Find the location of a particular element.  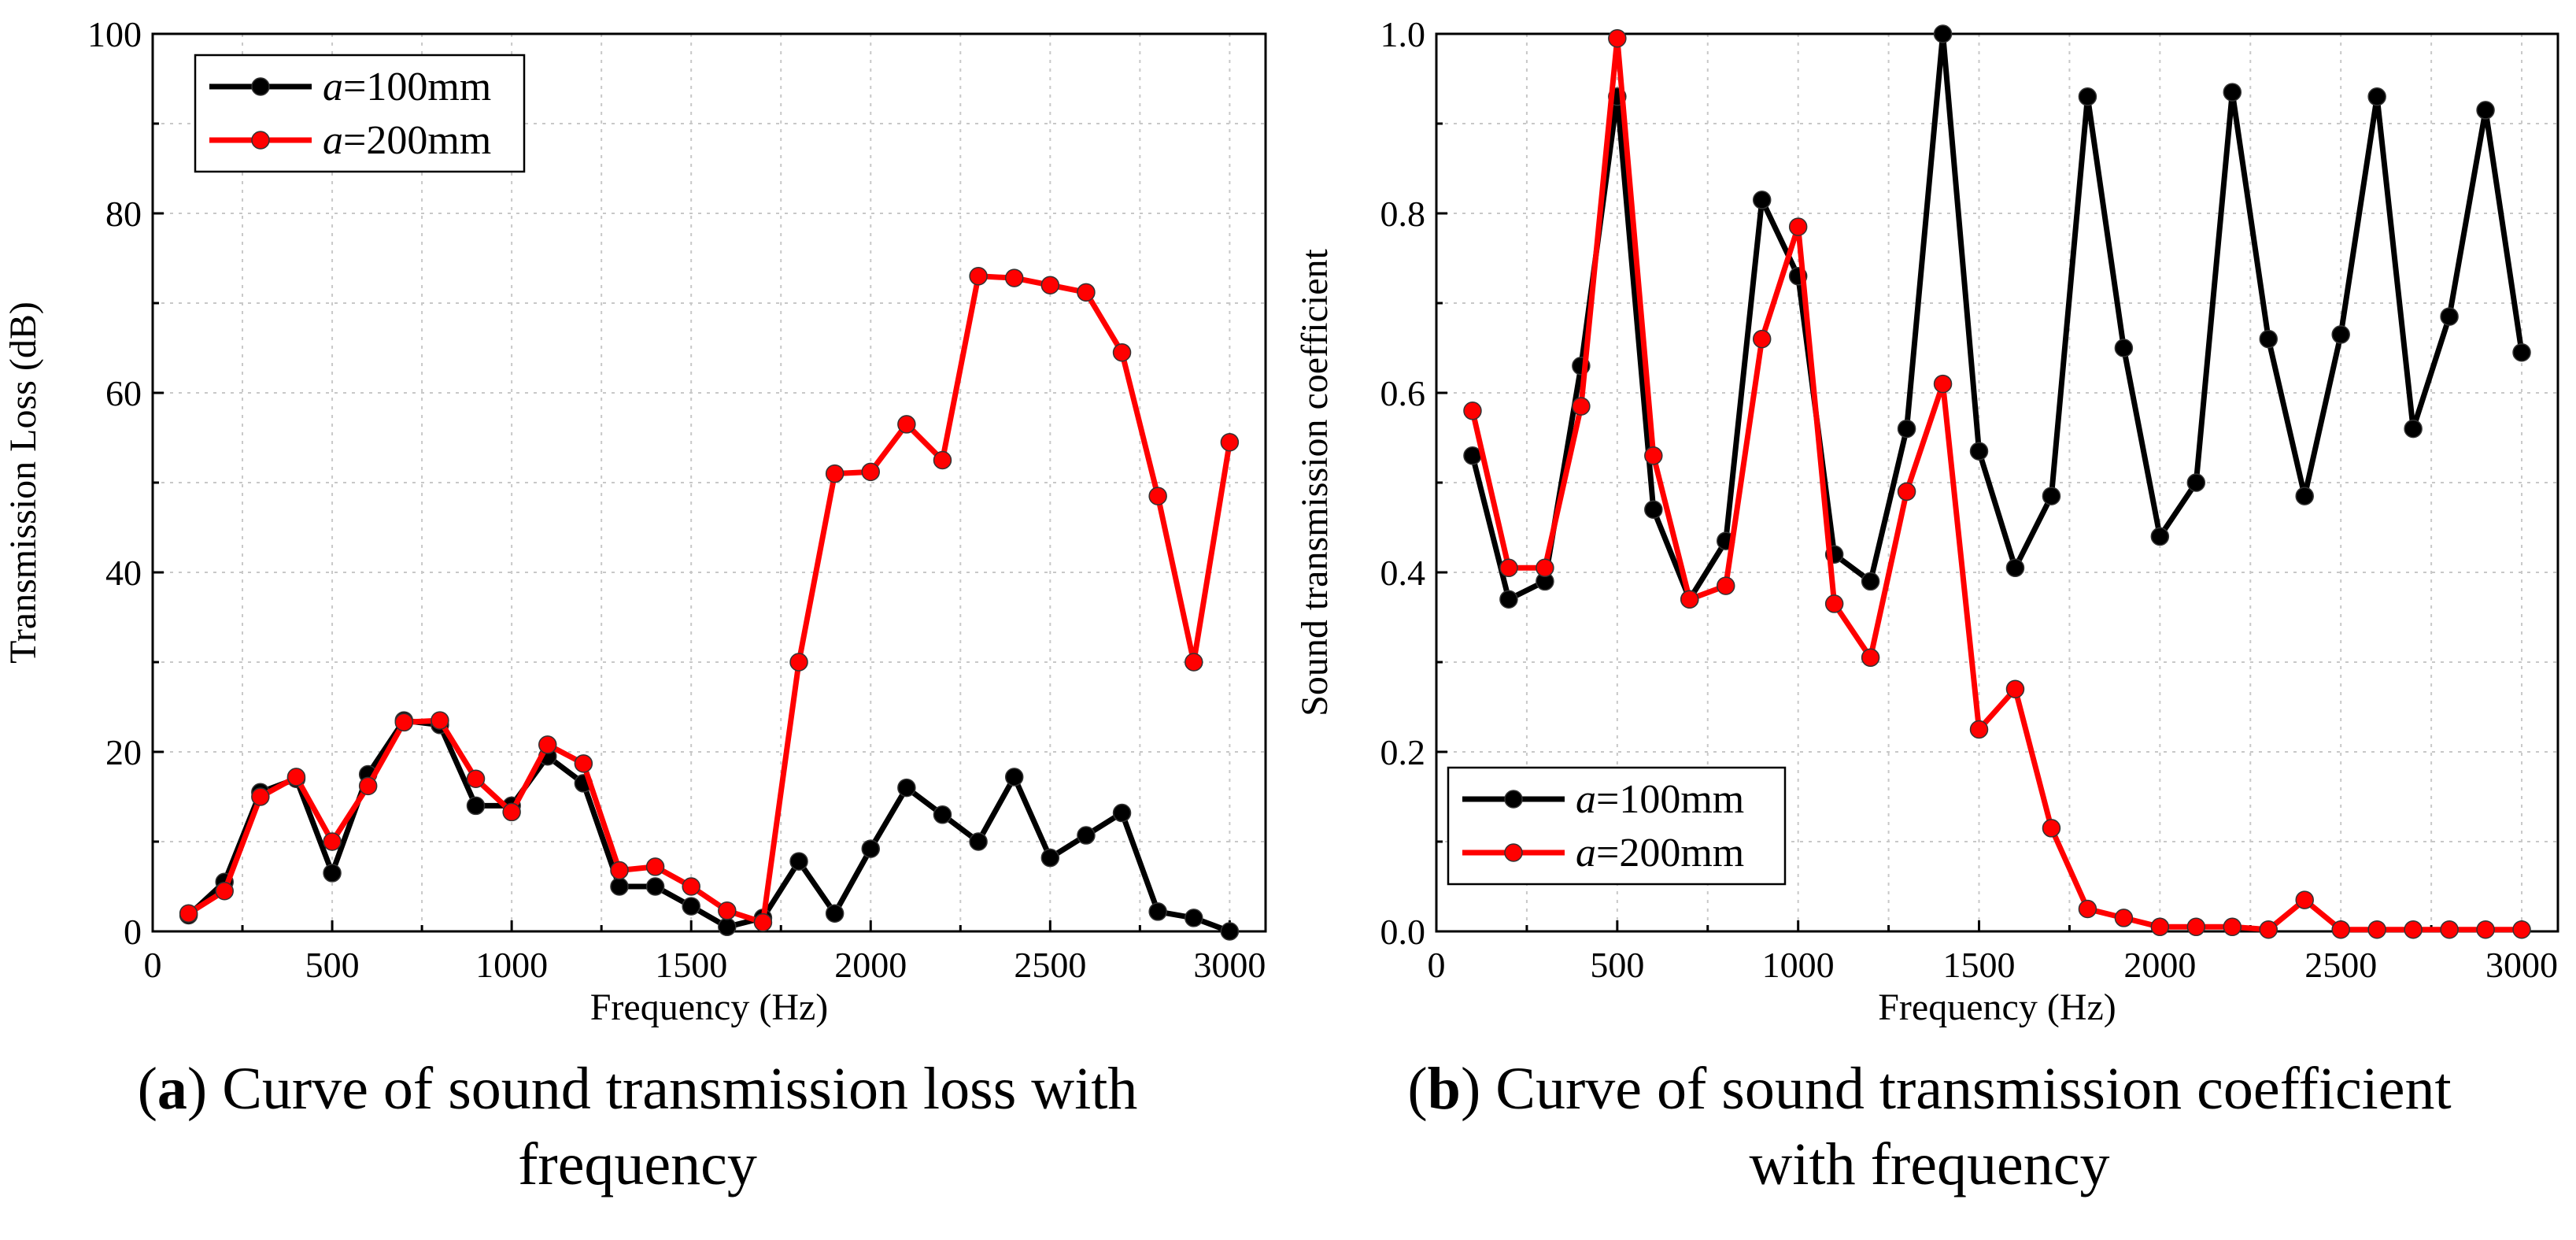

legend-box is located at coordinates (360, 114).